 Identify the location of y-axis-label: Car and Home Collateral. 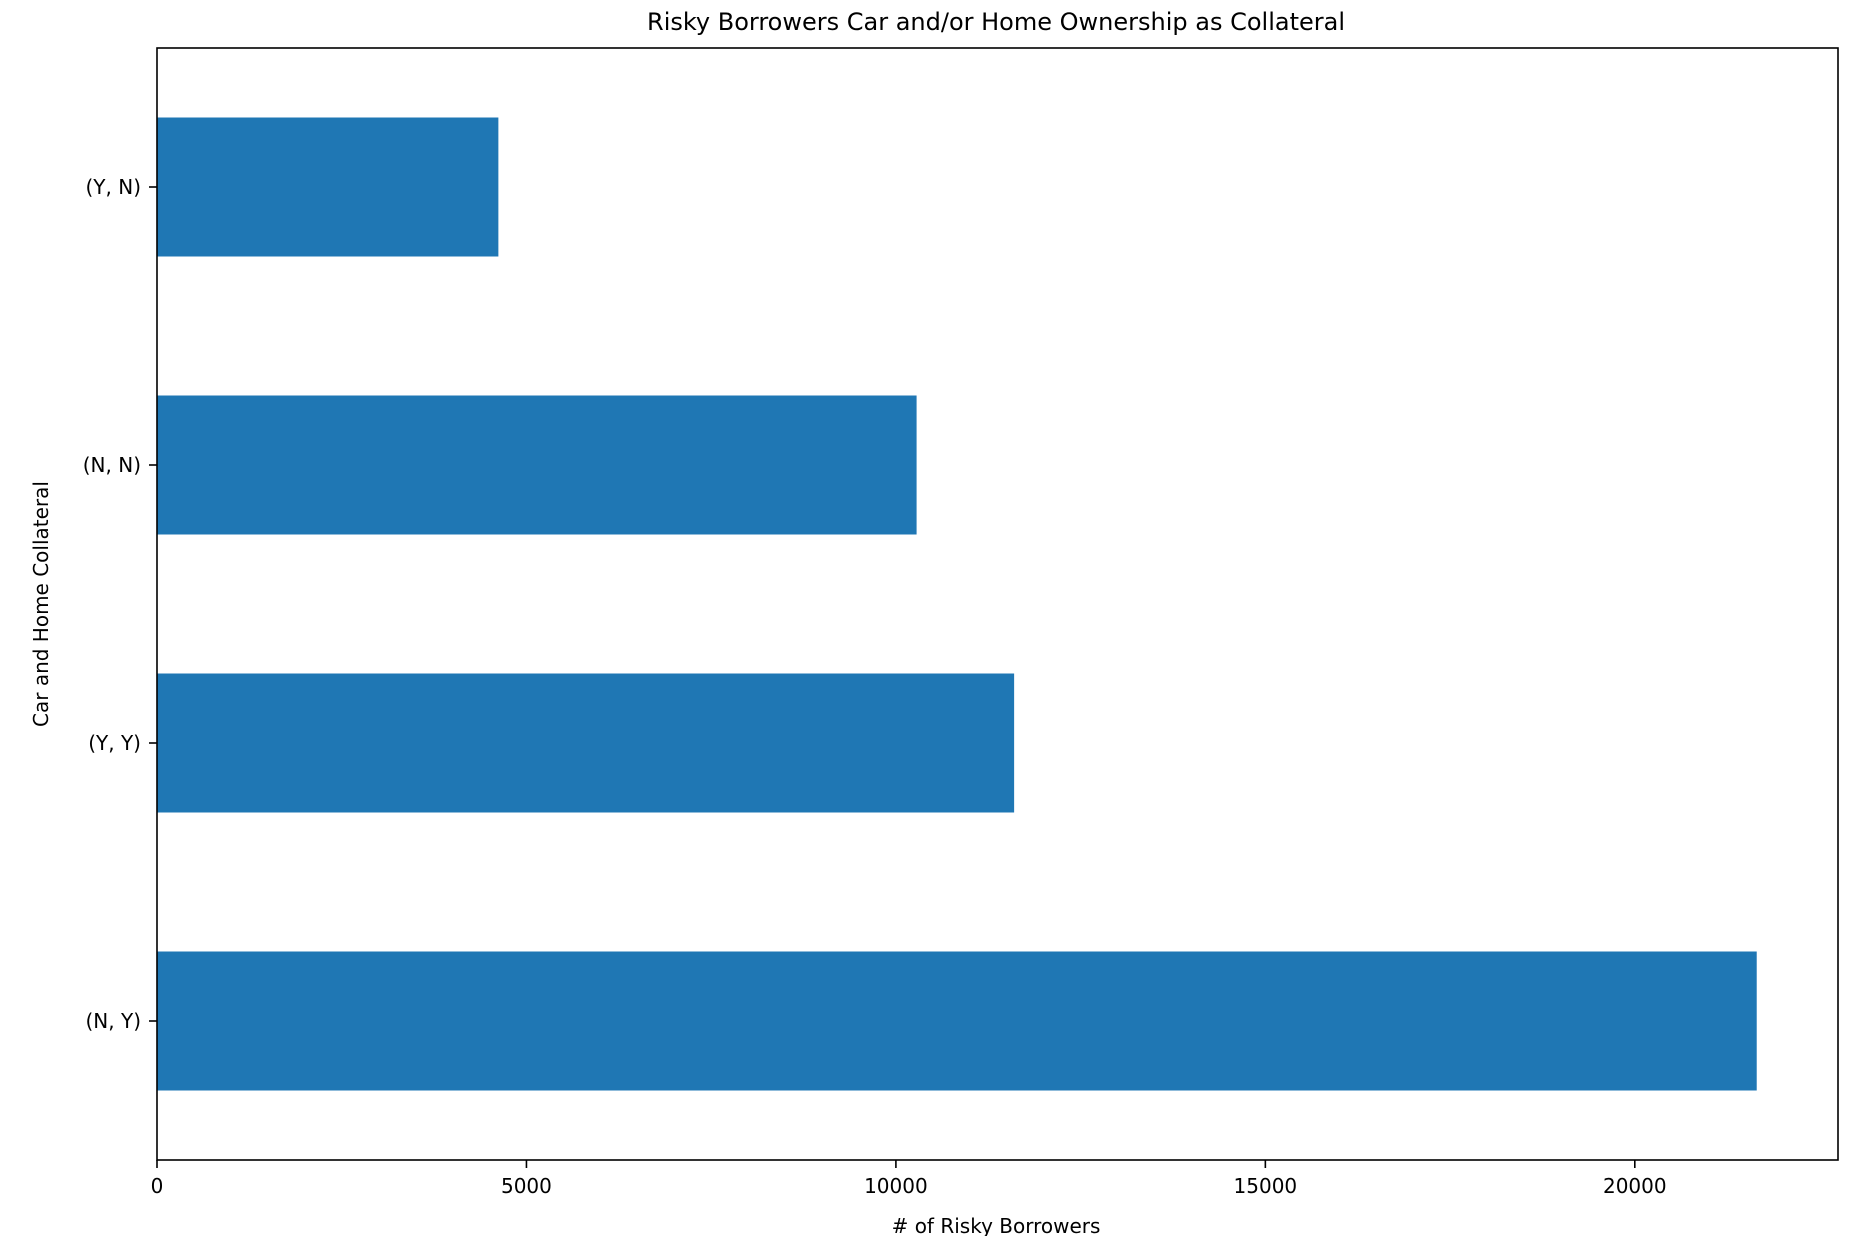
(41, 604).